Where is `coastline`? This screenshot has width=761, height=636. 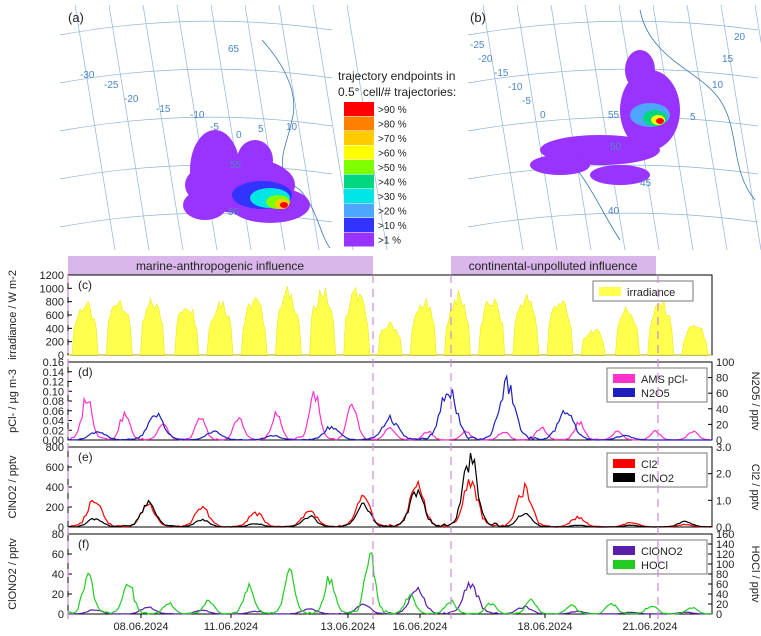 coastline is located at coordinates (296, 144).